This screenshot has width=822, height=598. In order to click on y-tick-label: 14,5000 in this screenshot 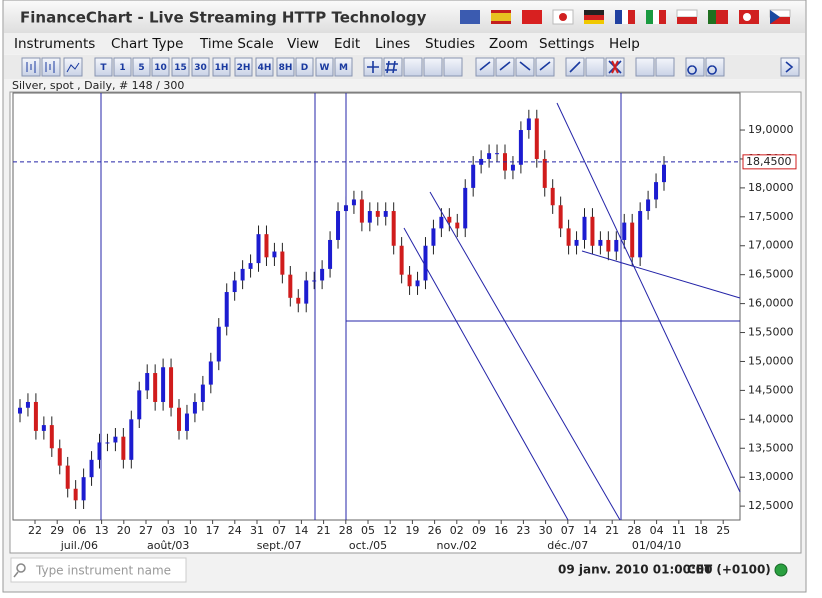, I will do `click(771, 389)`.